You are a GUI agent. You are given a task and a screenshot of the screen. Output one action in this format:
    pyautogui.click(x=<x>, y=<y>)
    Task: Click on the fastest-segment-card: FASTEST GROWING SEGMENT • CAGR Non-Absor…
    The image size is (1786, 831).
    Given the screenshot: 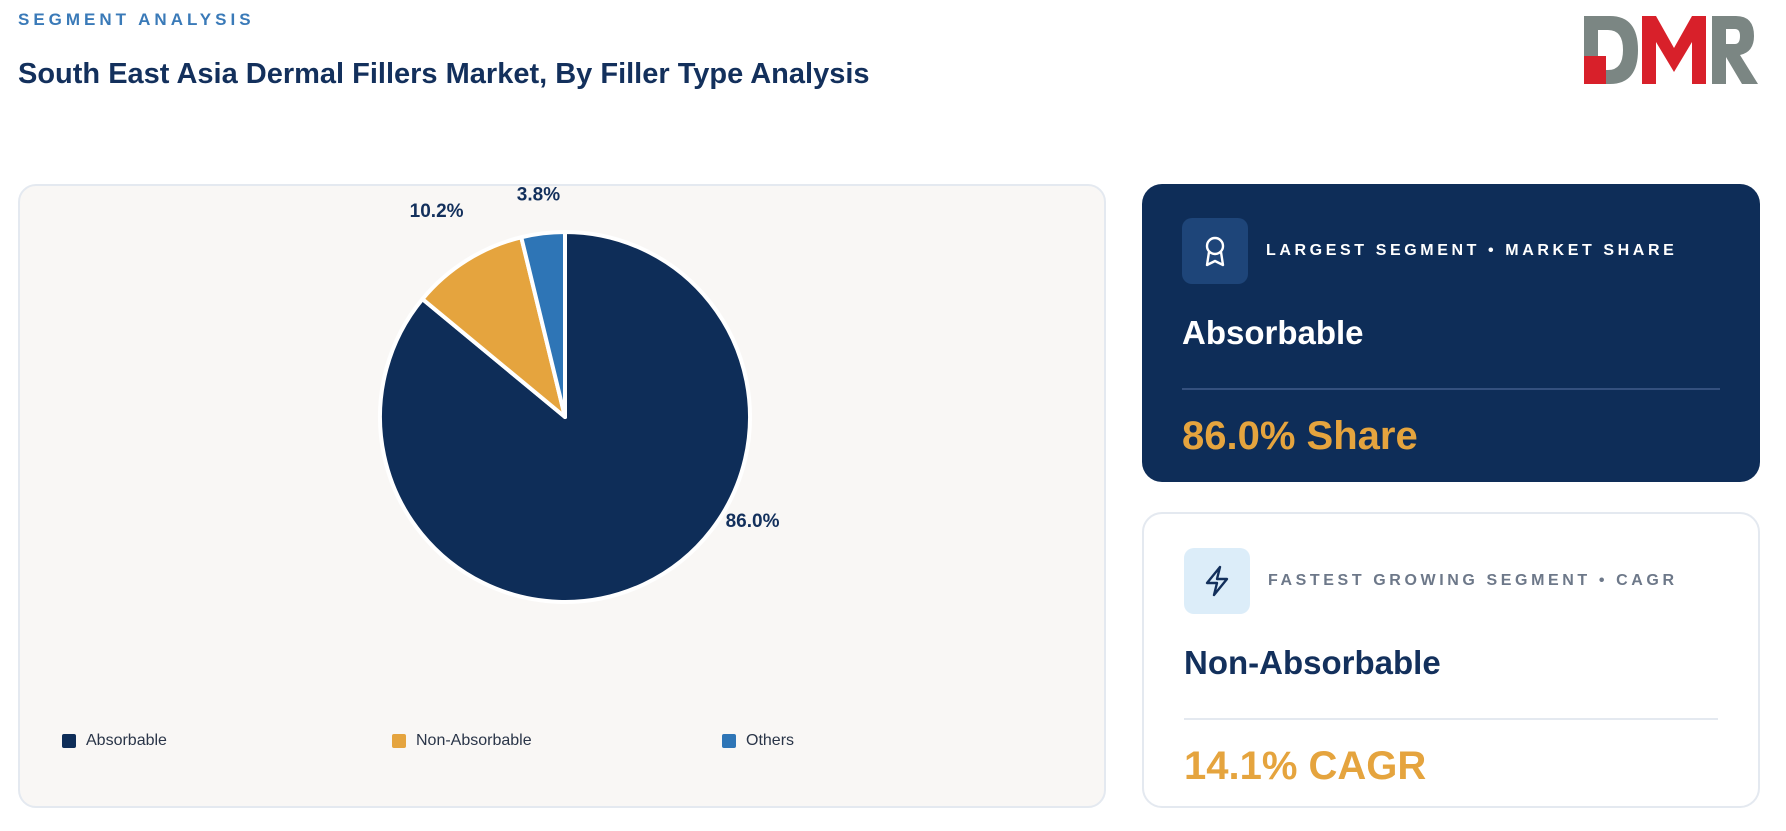 What is the action you would take?
    pyautogui.click(x=1451, y=660)
    